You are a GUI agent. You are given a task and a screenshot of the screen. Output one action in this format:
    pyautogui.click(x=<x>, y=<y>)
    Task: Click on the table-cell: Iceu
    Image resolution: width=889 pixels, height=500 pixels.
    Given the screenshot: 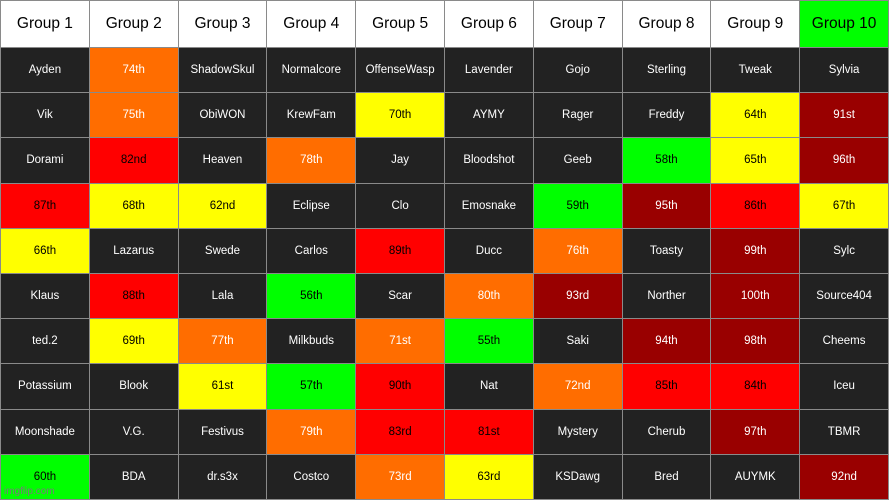 What is the action you would take?
    pyautogui.click(x=844, y=386)
    